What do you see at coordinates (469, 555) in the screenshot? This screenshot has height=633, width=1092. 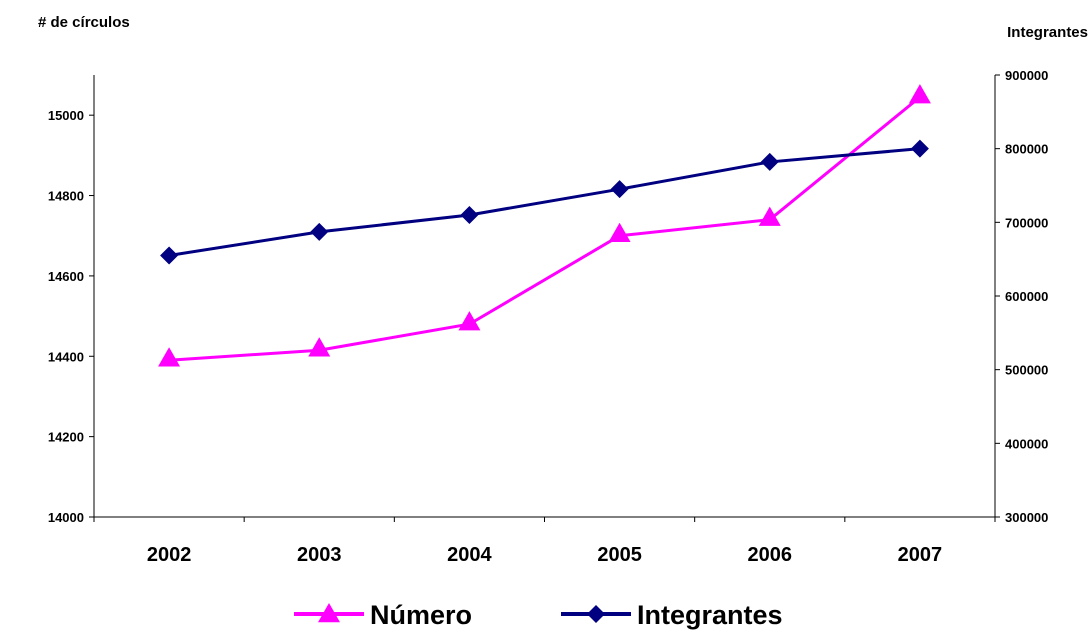 I see `x-tick-label: 2004` at bounding box center [469, 555].